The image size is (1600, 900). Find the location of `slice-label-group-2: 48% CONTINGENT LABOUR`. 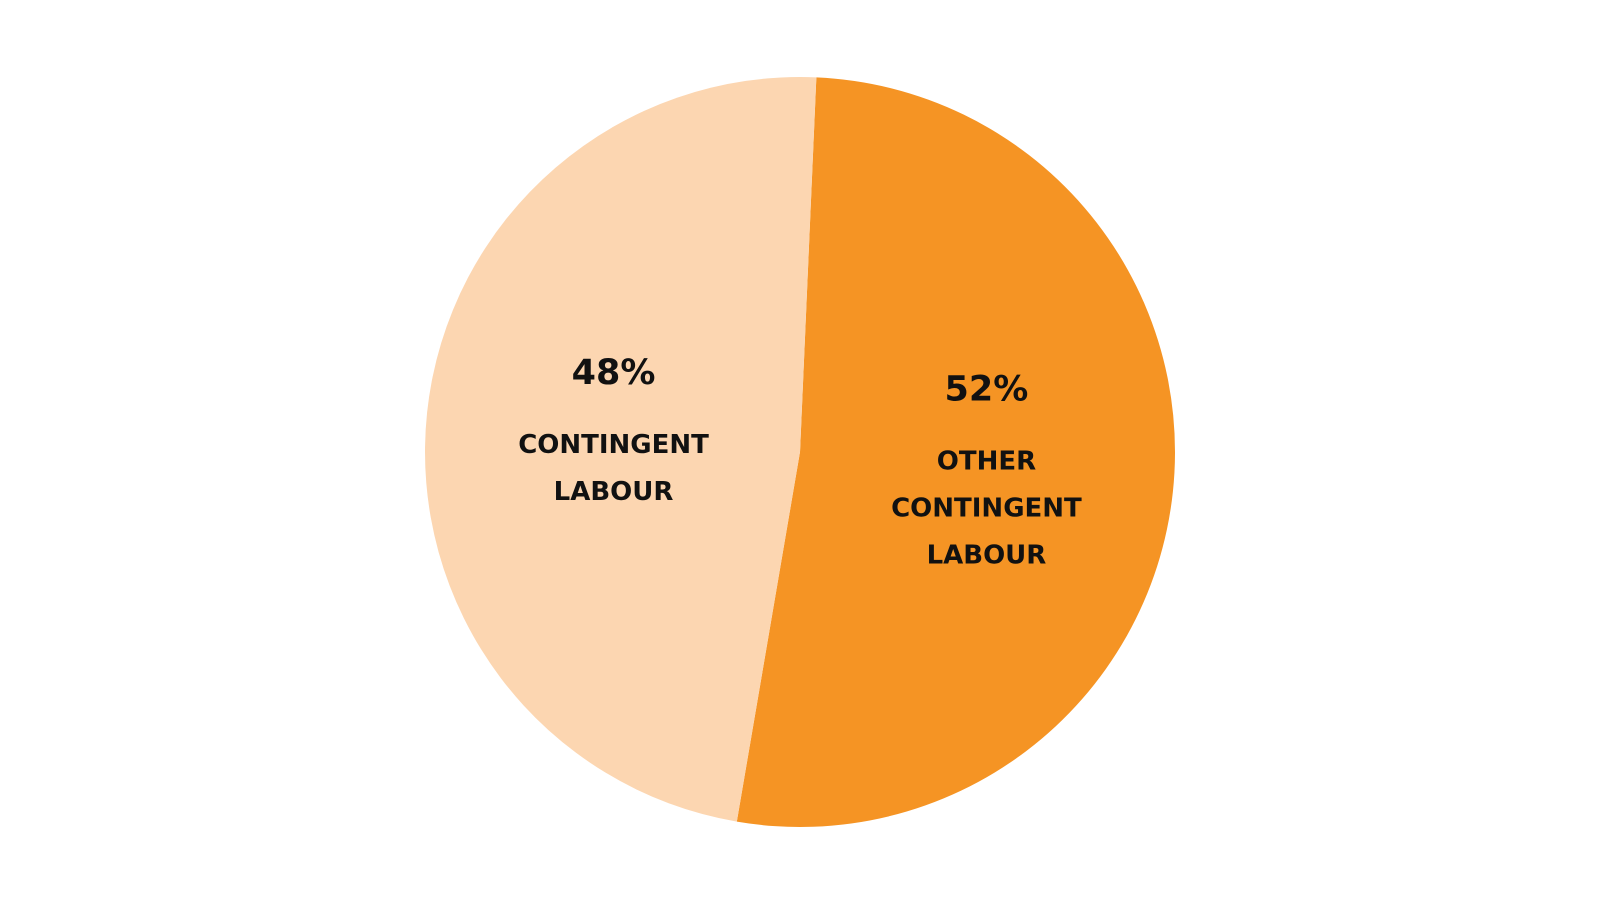

slice-label-group-2: 48% CONTINGENT LABOUR is located at coordinates (613, 430).